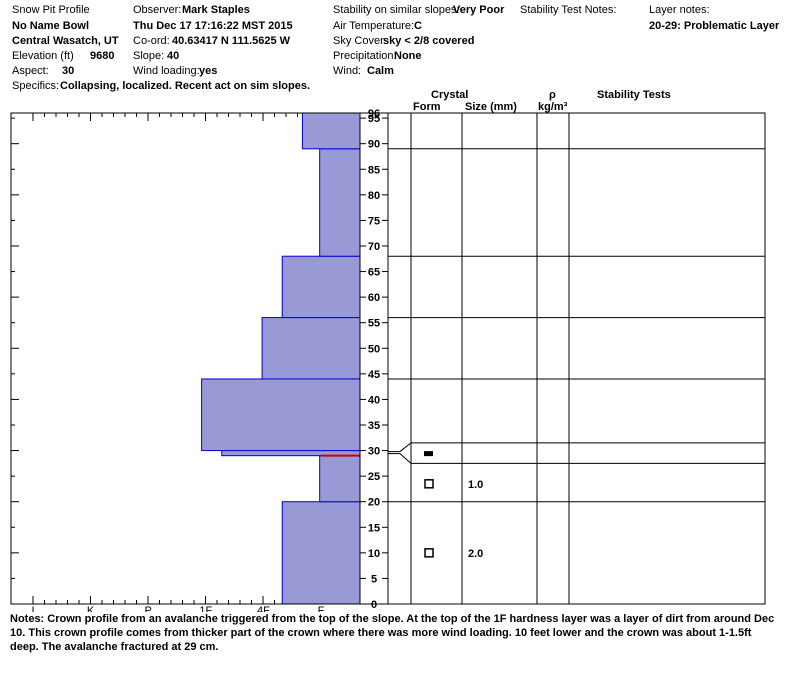 This screenshot has width=800, height=676. I want to click on profile-title: Snow Pit Profile, so click(51, 10).